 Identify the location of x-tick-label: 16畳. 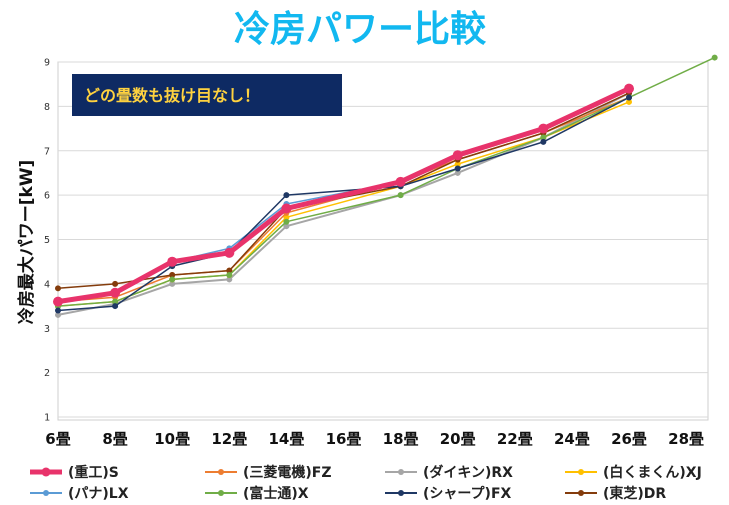
(344, 439).